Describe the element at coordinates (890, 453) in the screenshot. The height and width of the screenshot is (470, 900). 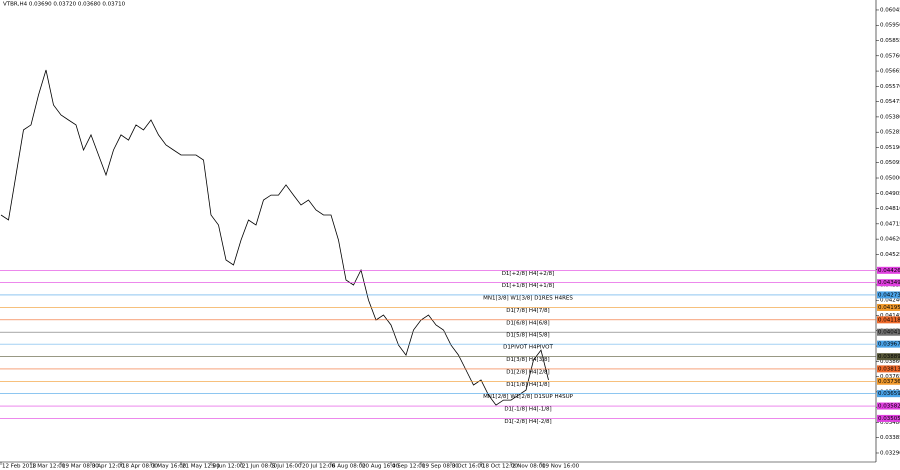
I see `y-tick-label: 0.03290` at that location.